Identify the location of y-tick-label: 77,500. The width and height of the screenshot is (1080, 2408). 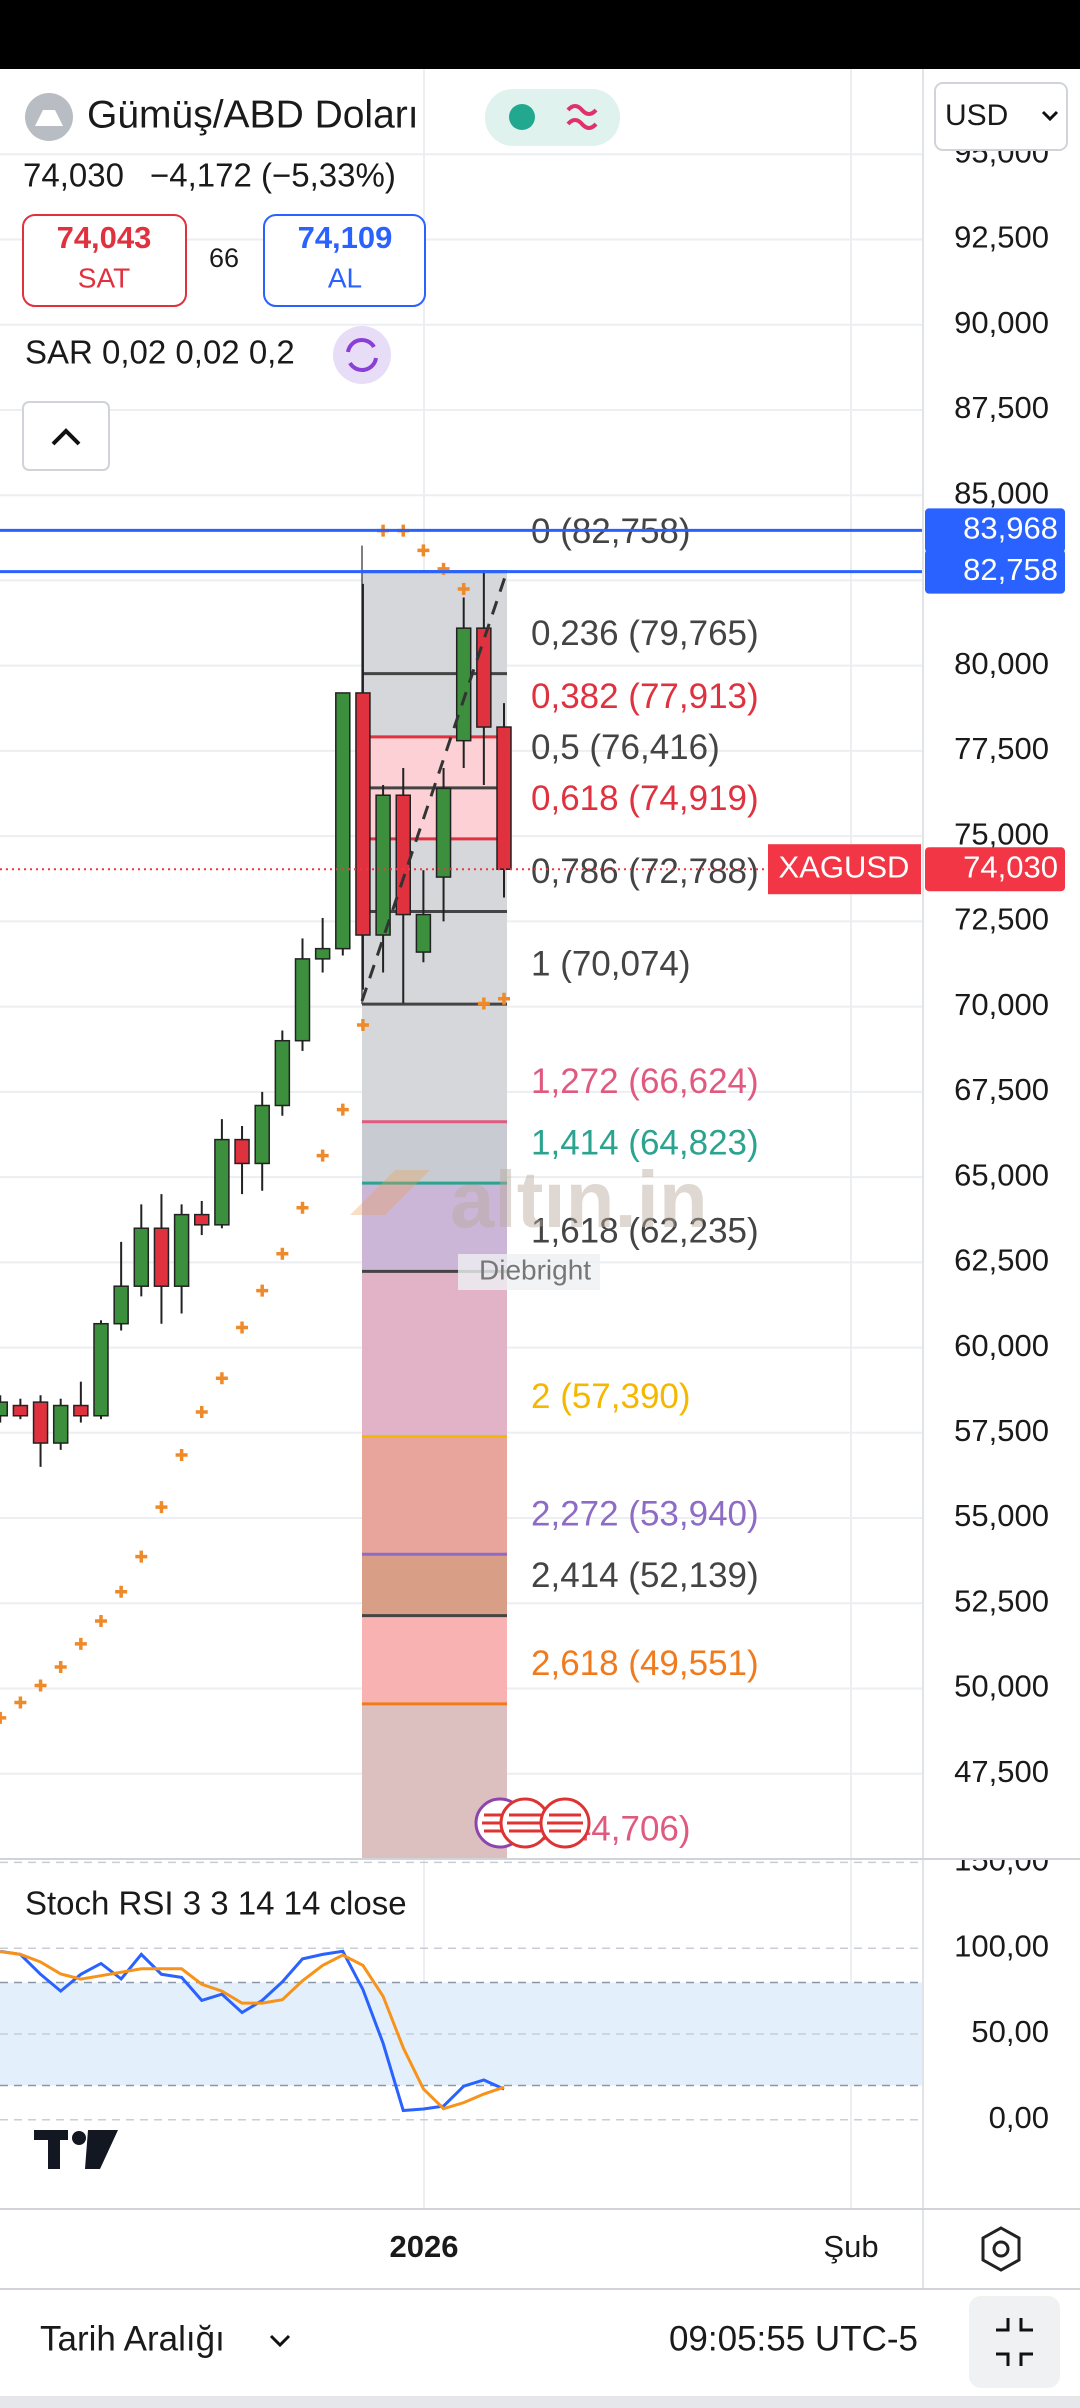
(1001, 748).